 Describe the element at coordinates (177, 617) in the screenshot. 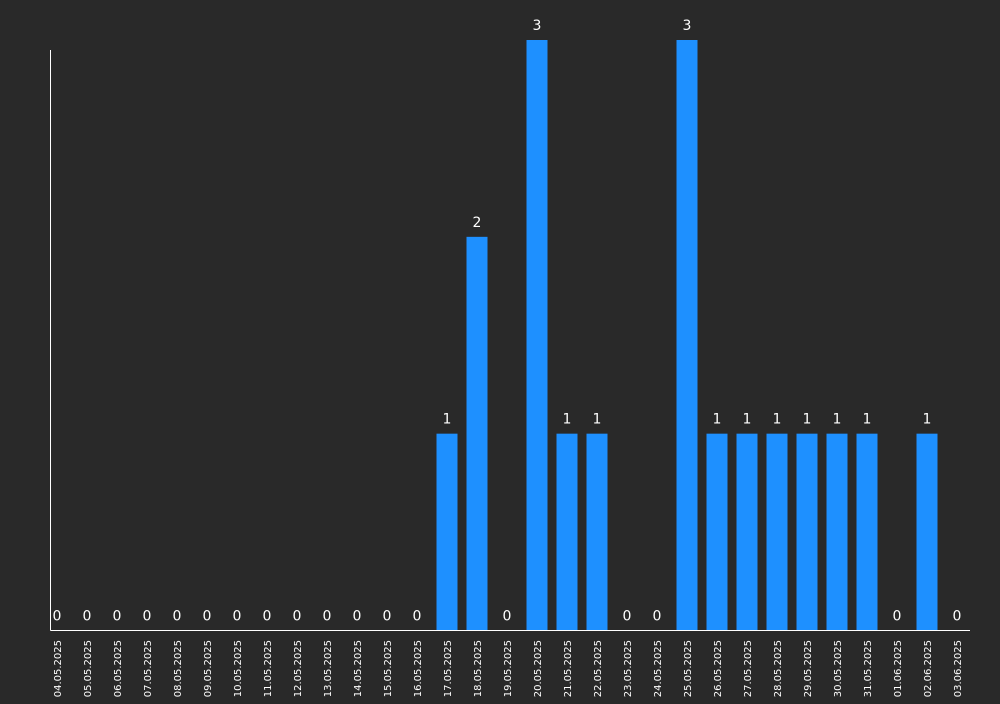

I see `value-label-08.05.2025: 0` at that location.